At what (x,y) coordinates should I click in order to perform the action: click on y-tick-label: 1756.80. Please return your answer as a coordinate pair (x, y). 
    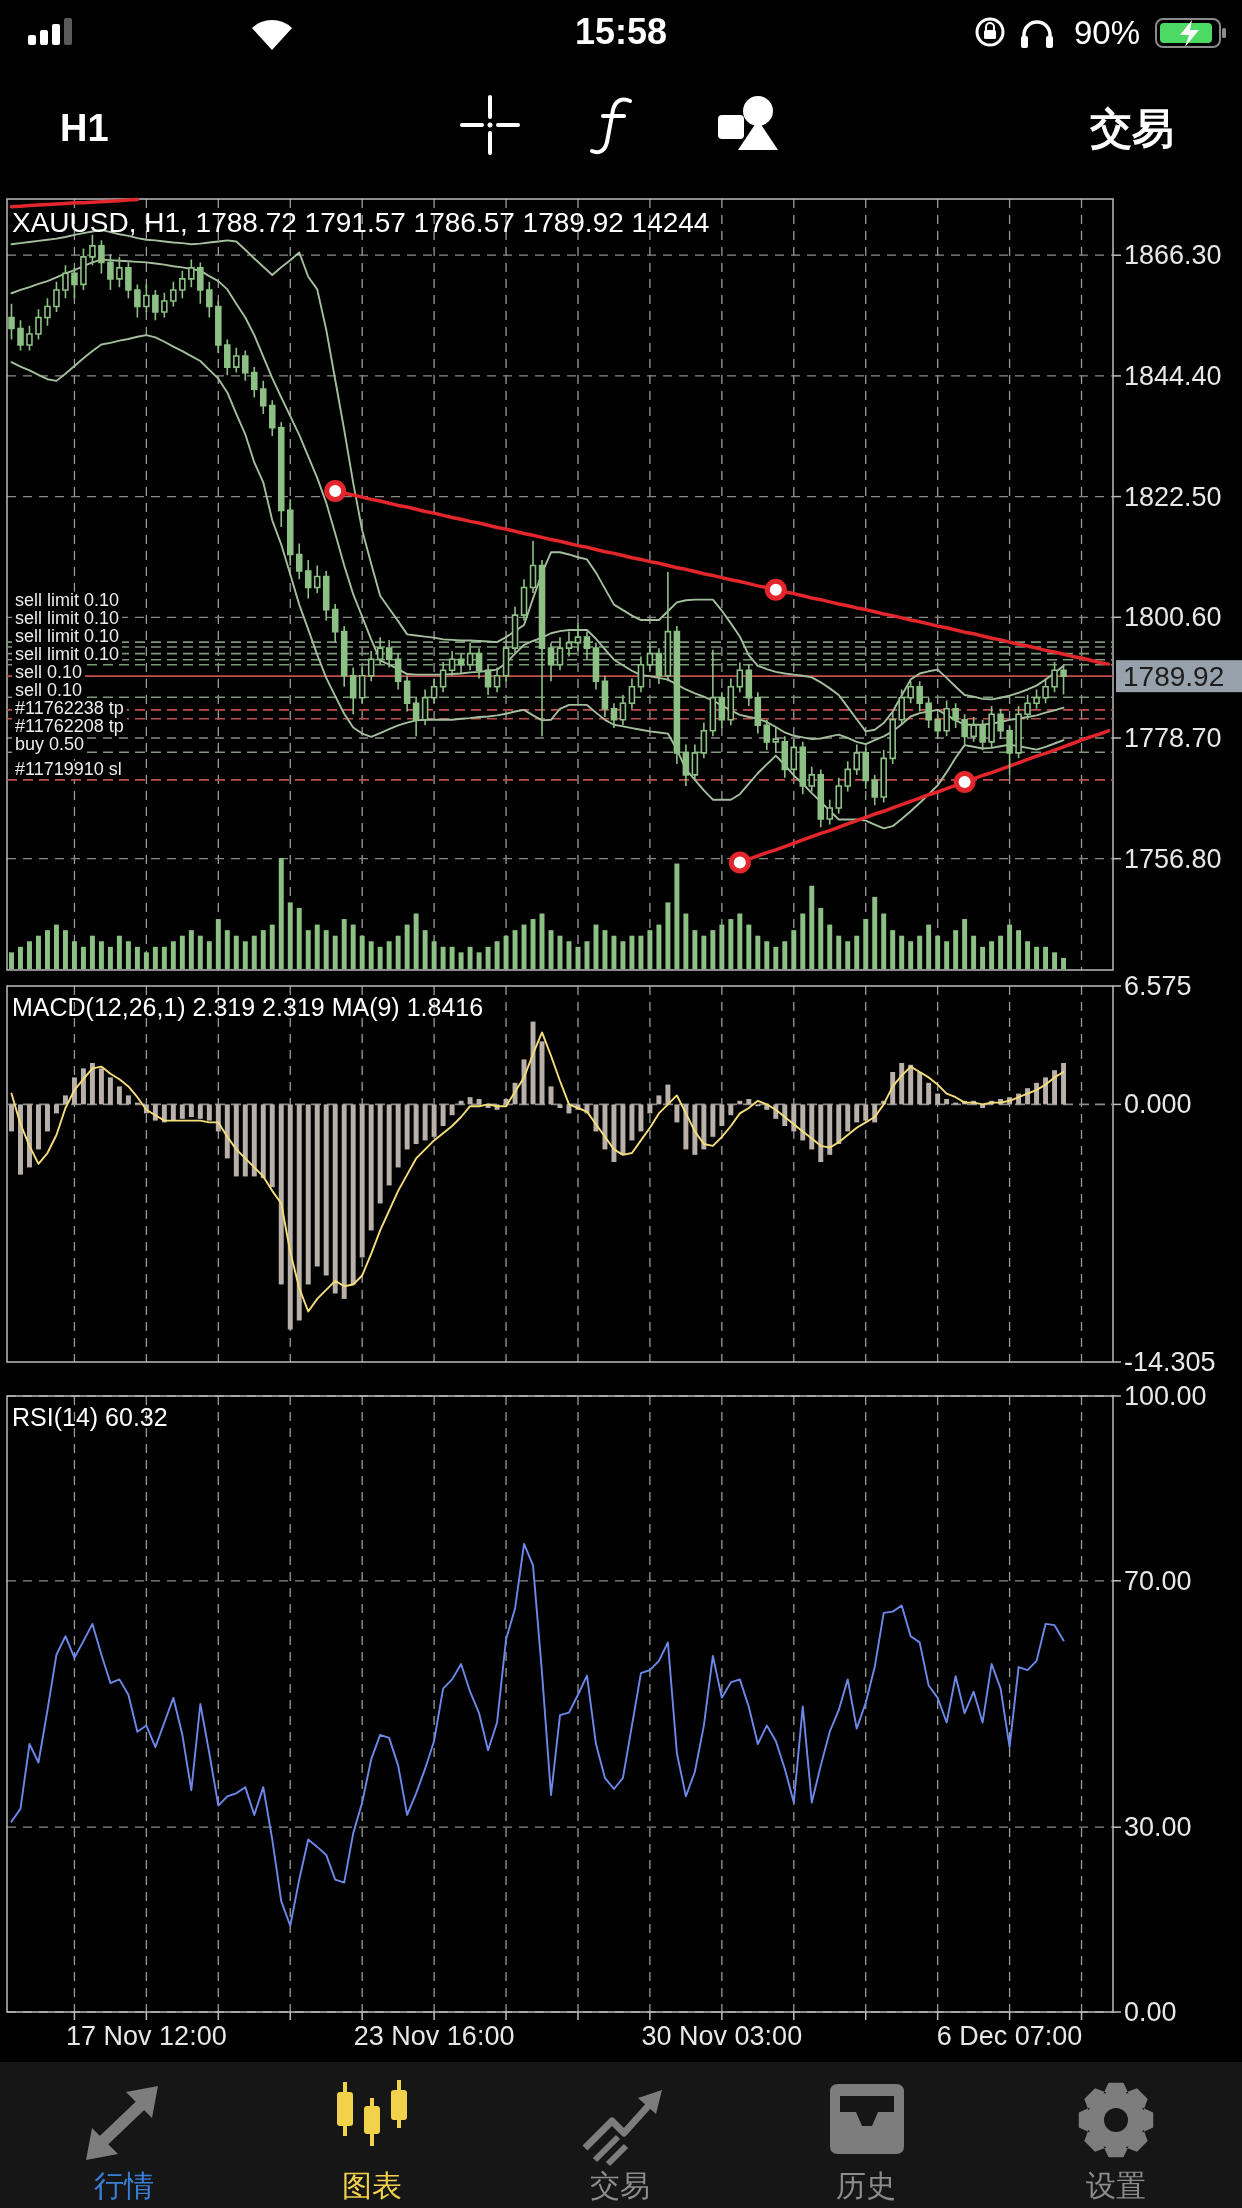
    Looking at the image, I should click on (1173, 858).